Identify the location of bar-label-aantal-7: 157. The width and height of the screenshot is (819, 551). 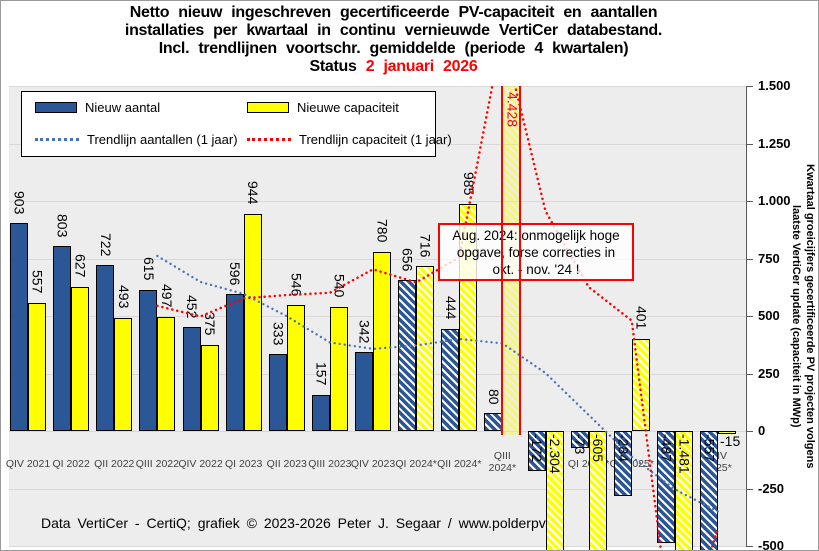
(321, 374).